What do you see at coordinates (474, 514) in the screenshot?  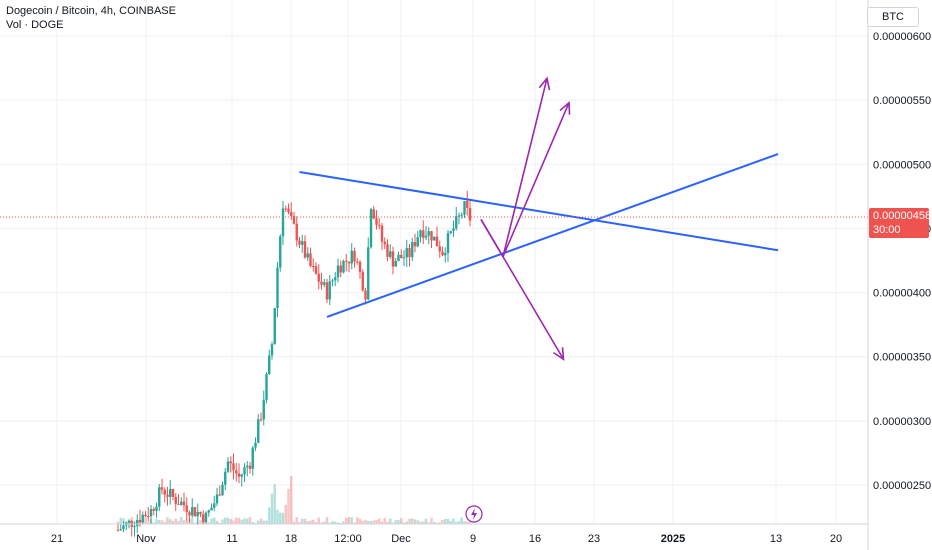 I see `lightning-icon` at bounding box center [474, 514].